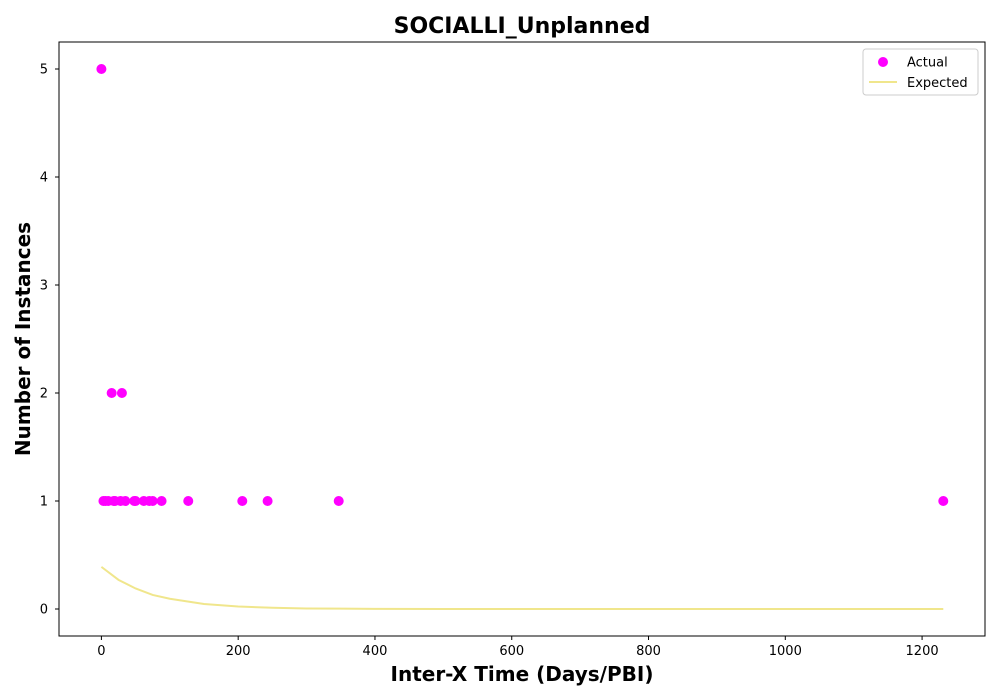 Image resolution: width=1000 pixels, height=700 pixels. Describe the element at coordinates (238, 651) in the screenshot. I see `x-tick-label: 200` at that location.